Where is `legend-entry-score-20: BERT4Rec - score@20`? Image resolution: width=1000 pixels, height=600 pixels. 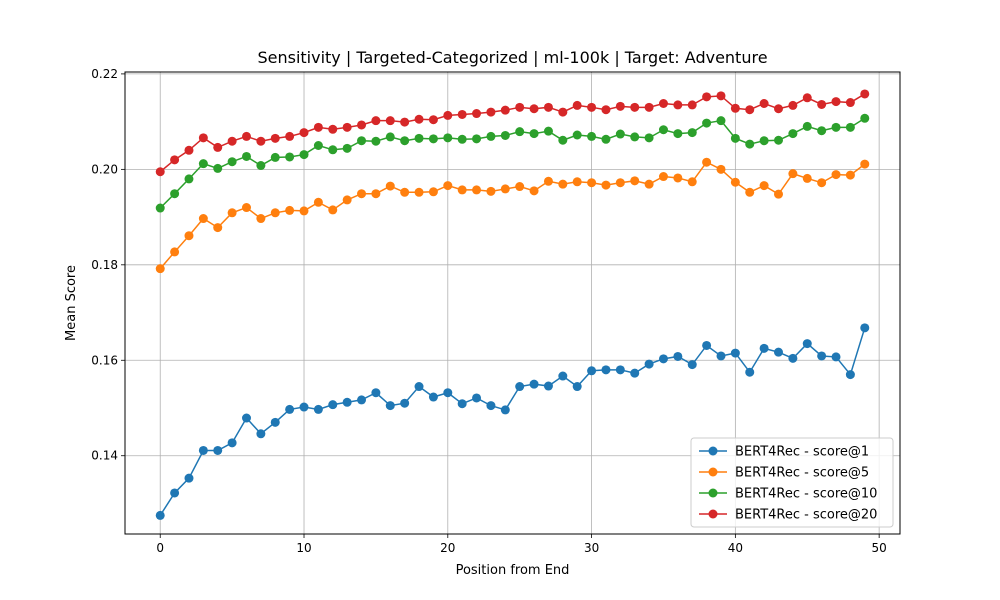 legend-entry-score-20: BERT4Rec - score@20 is located at coordinates (788, 515).